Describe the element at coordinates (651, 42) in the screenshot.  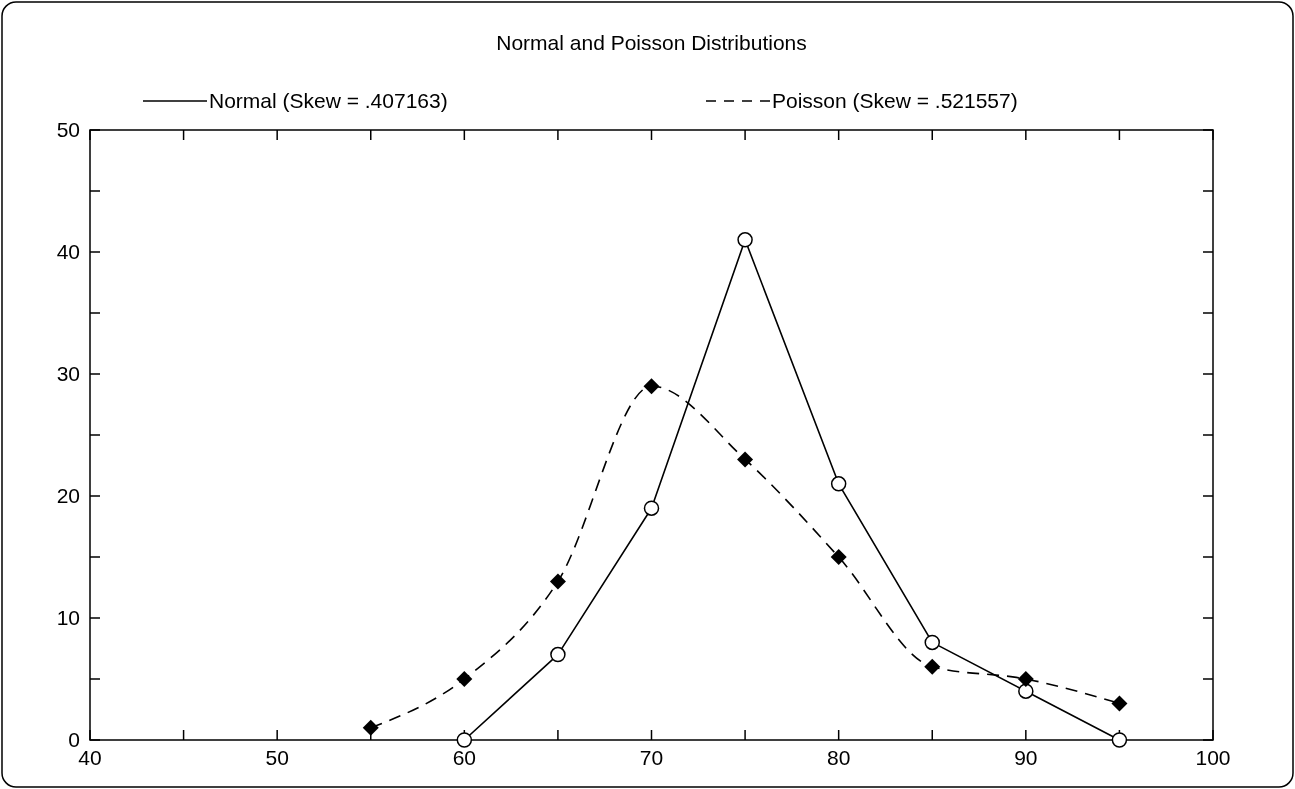
I see `chart-title: Normal and Poisson Distributions` at that location.